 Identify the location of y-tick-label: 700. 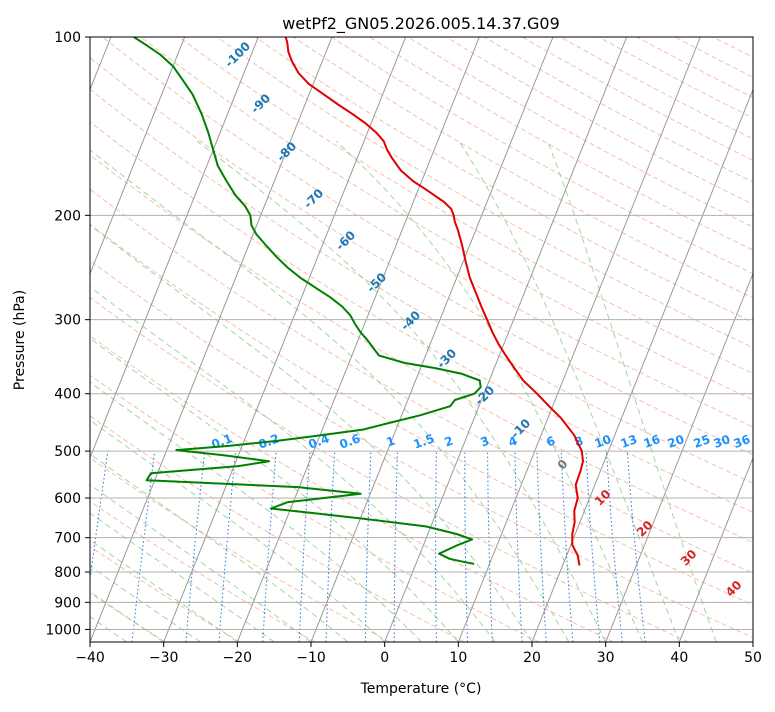
(67, 539).